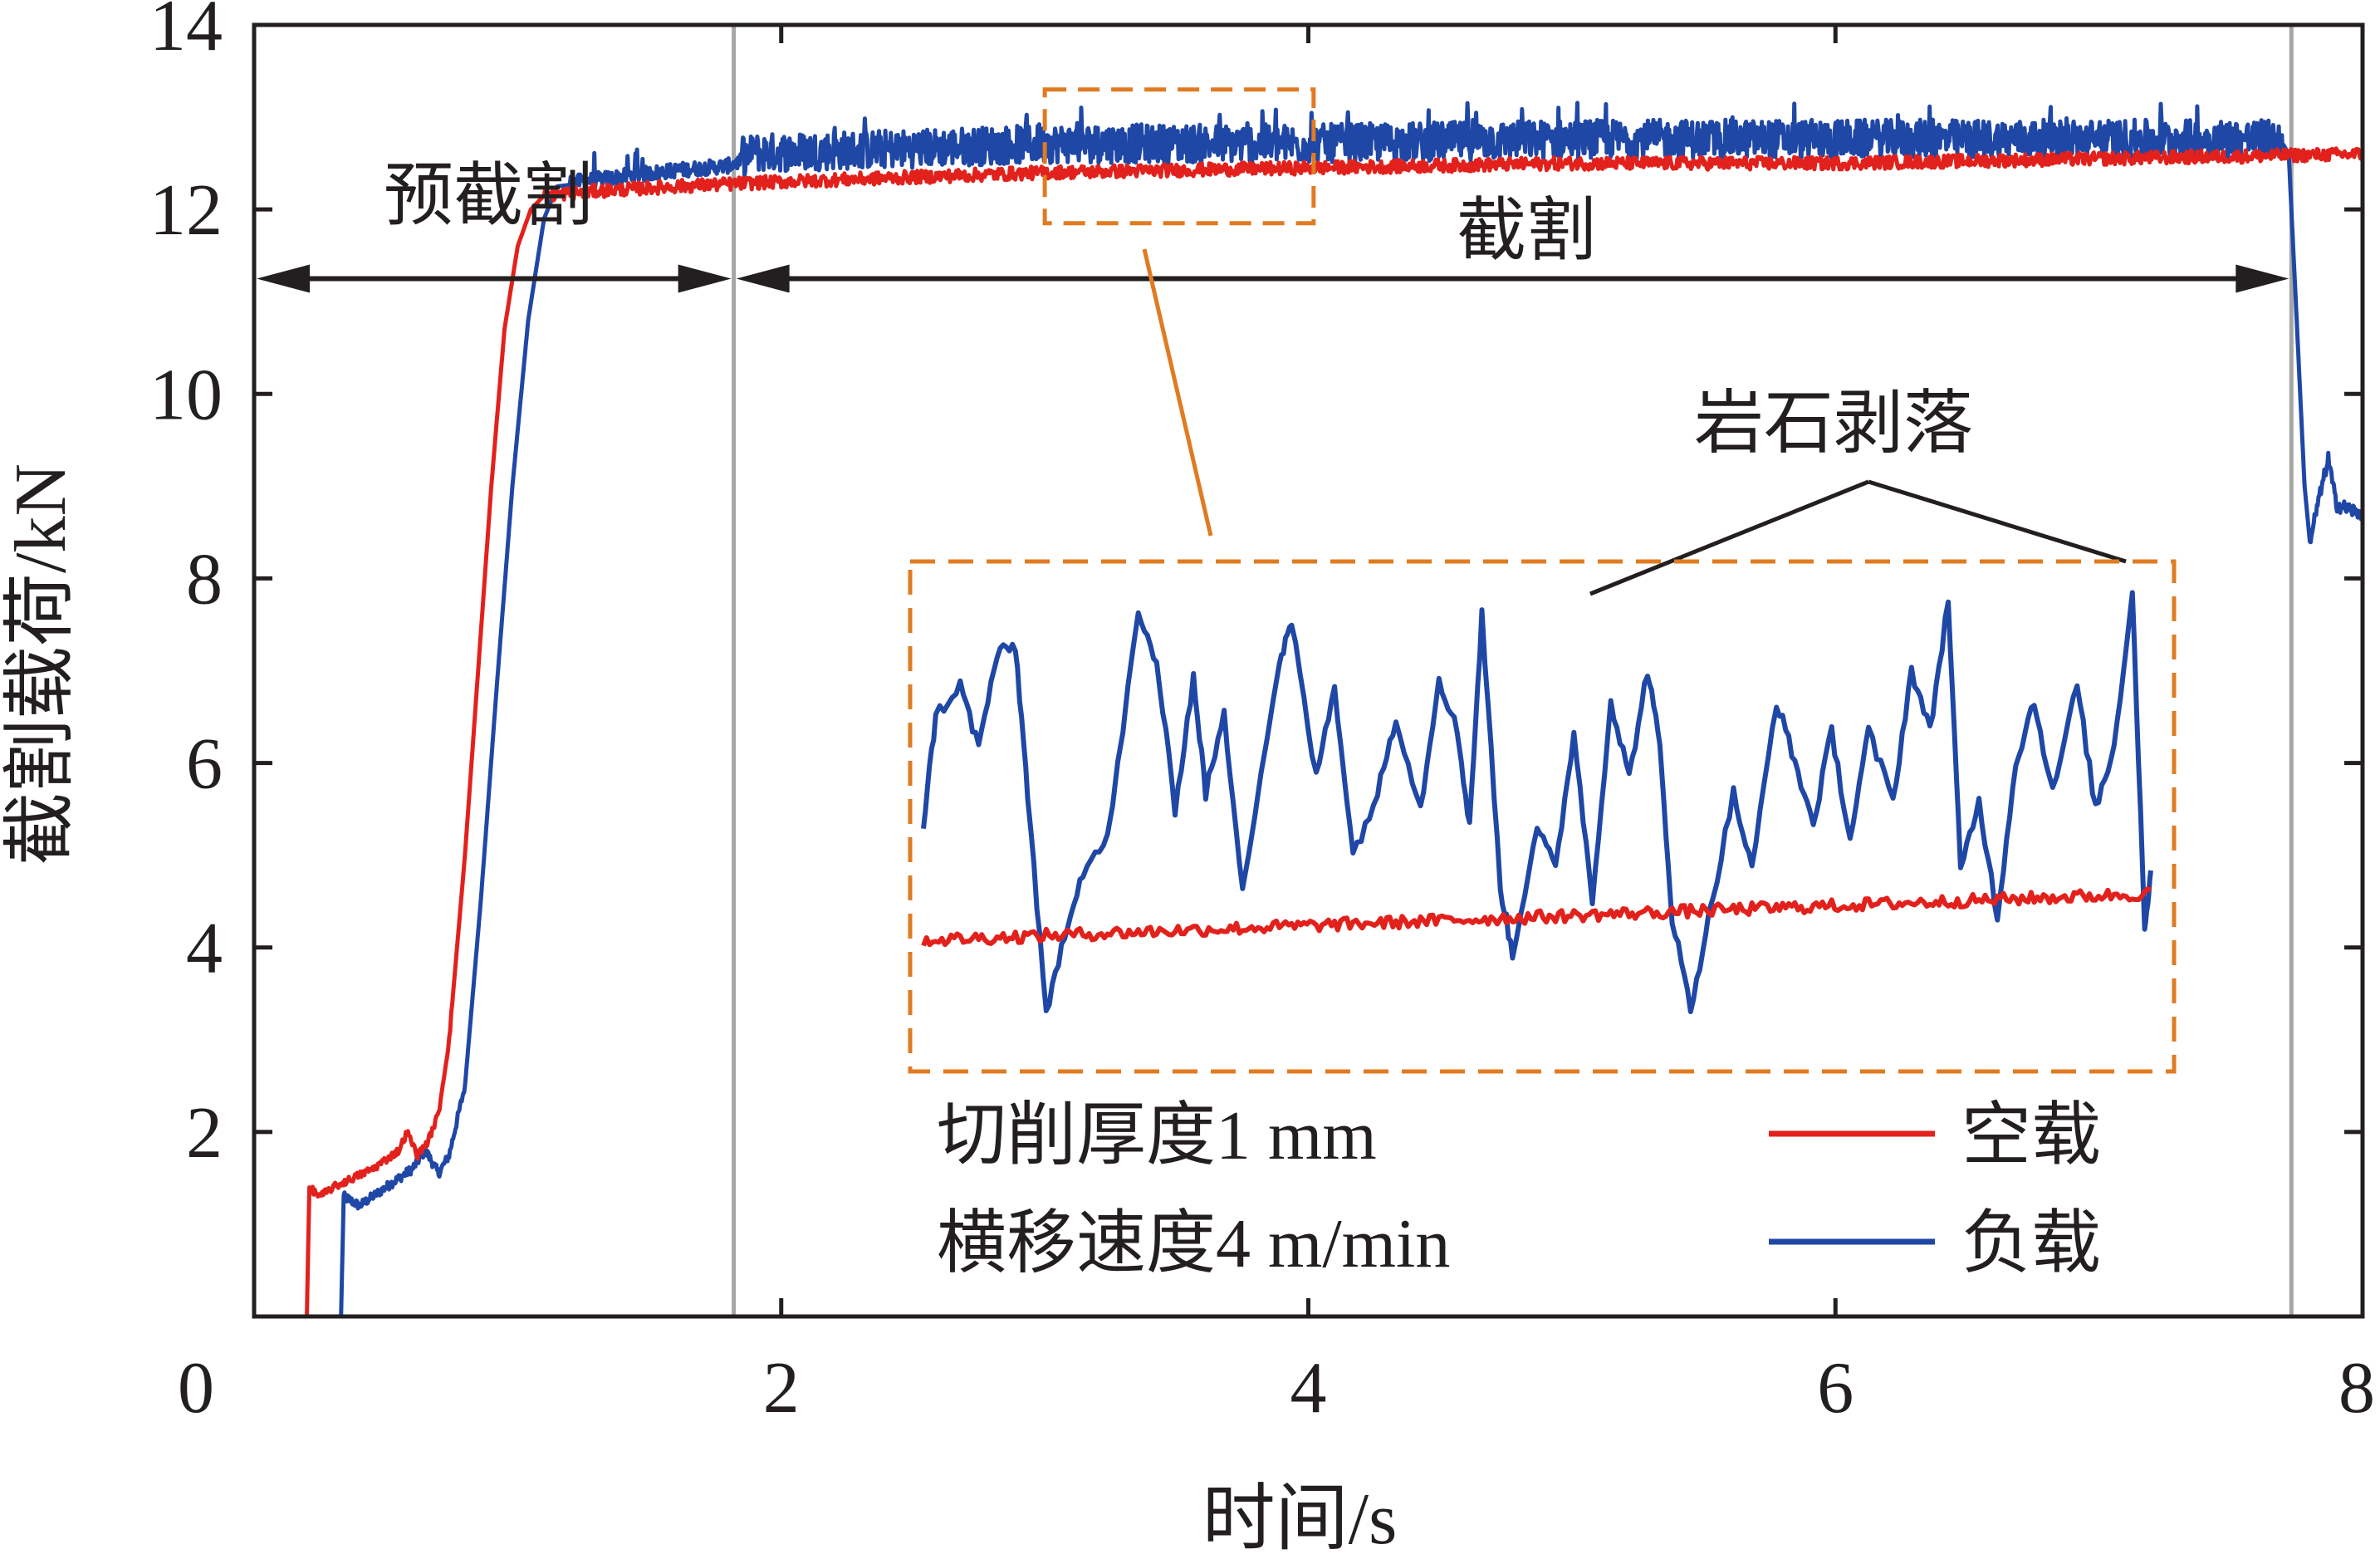 Image resolution: width=2380 pixels, height=1559 pixels. What do you see at coordinates (204, 1133) in the screenshot?
I see `y-tick-label: 2` at bounding box center [204, 1133].